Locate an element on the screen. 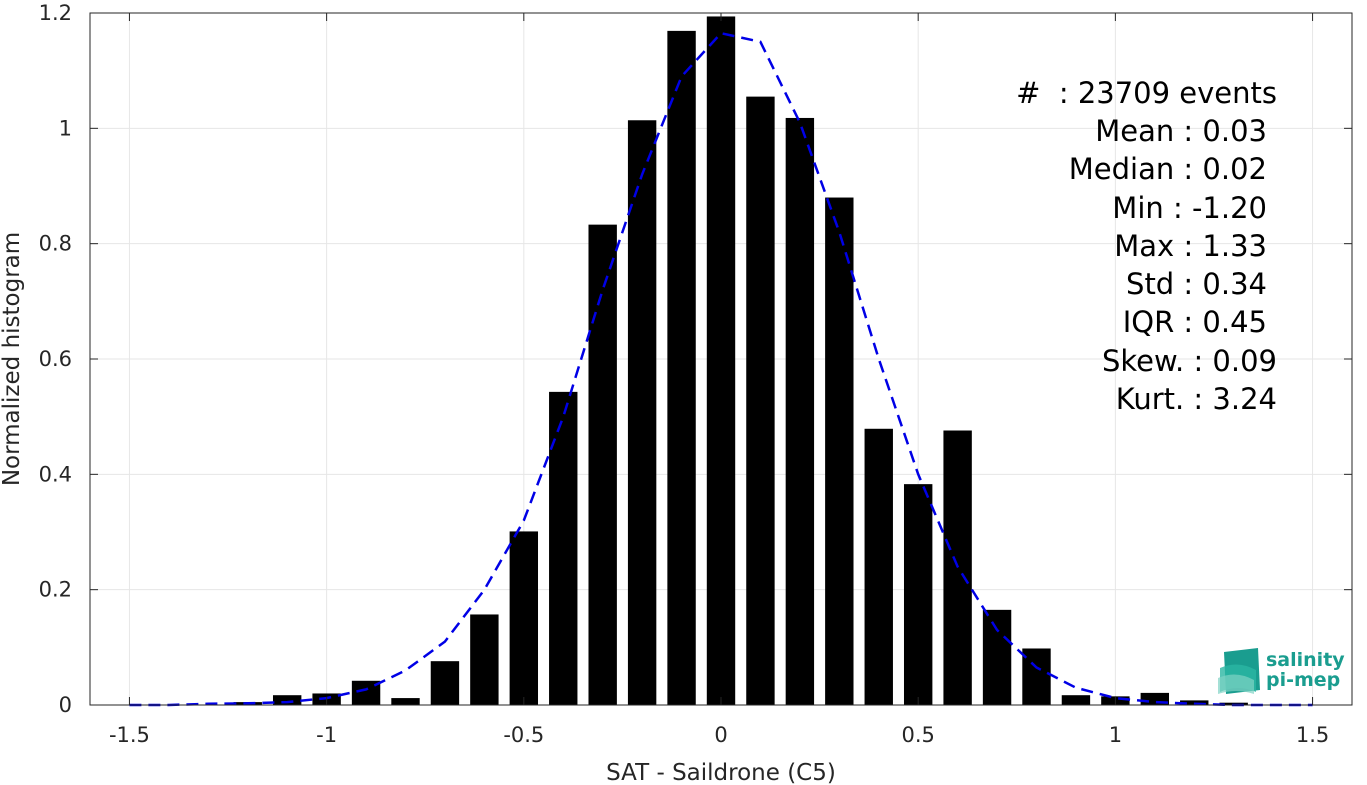 Image resolution: width=1367 pixels, height=785 pixels. stats-std: Std : 0.34 is located at coordinates (1196, 284).